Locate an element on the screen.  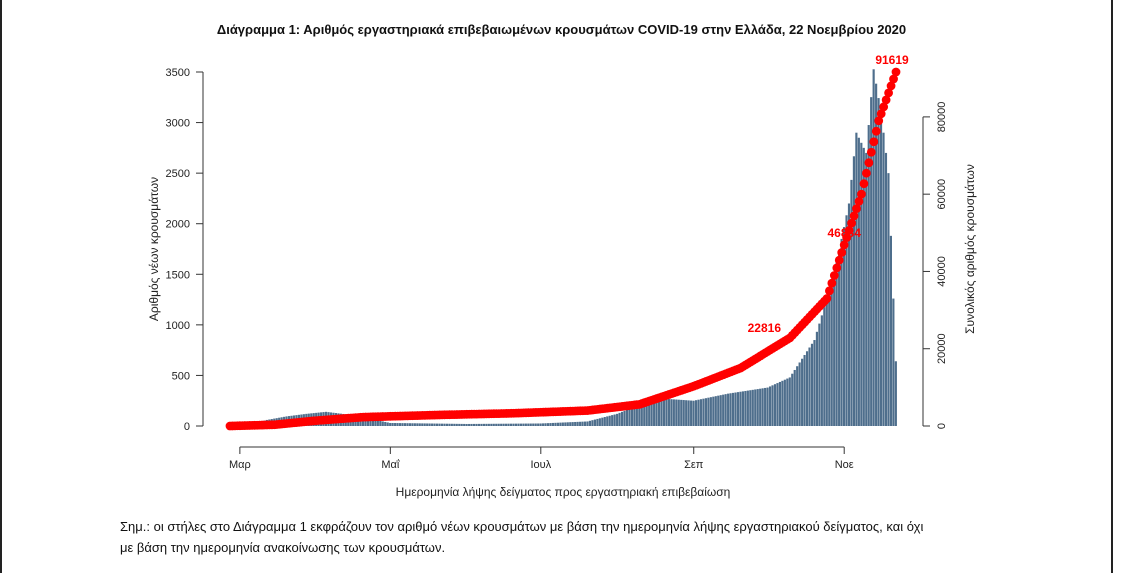
y-tick-label-right: 60000 is located at coordinates (942, 194).